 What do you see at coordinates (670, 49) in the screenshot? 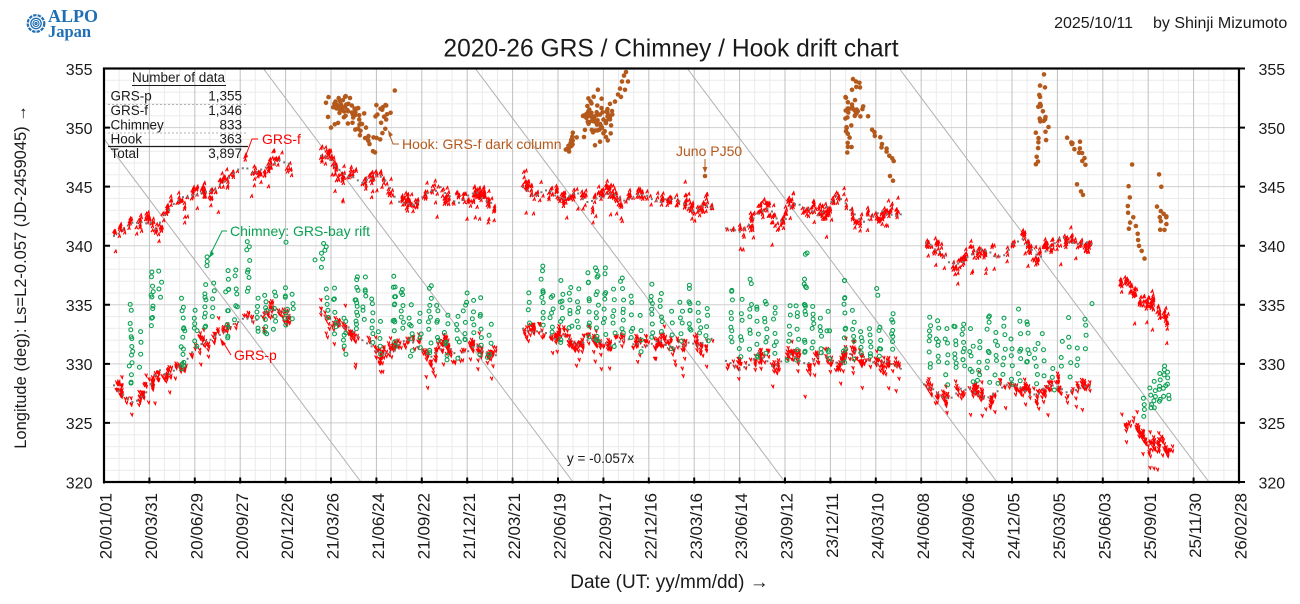
I see `svg-text:2020-26 GRS / Chimney / Hook d: 2020-26 GRS / Chimney / Hook drift chart` at bounding box center [670, 49].